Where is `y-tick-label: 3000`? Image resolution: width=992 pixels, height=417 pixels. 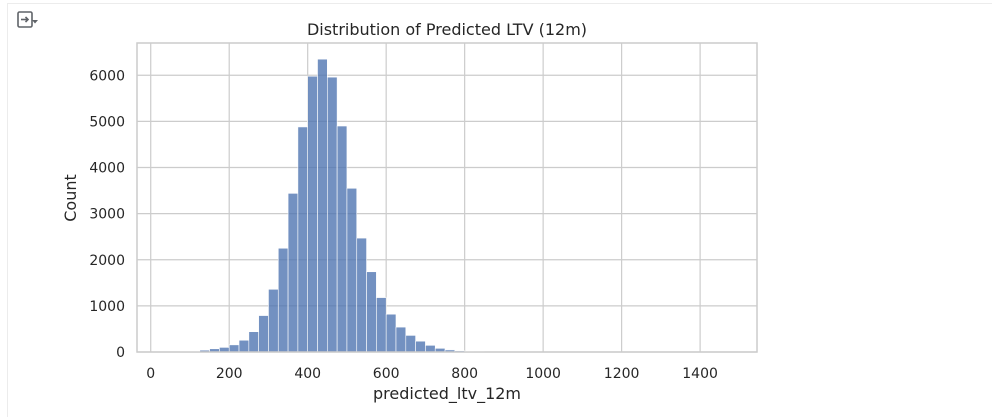
y-tick-label: 3000 is located at coordinates (107, 215).